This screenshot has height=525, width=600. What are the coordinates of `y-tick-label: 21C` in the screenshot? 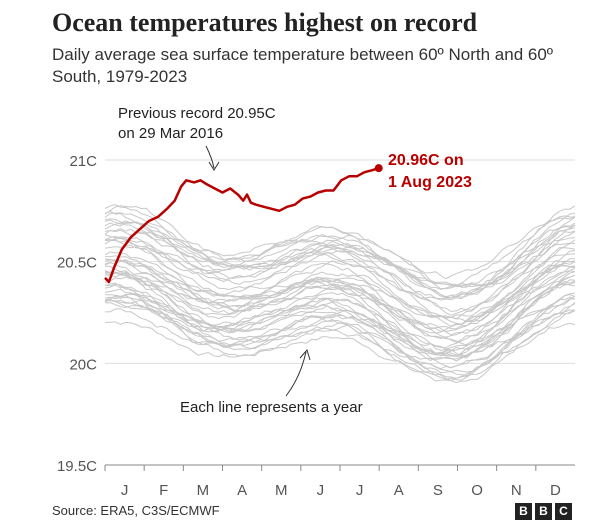 It's located at (83, 161).